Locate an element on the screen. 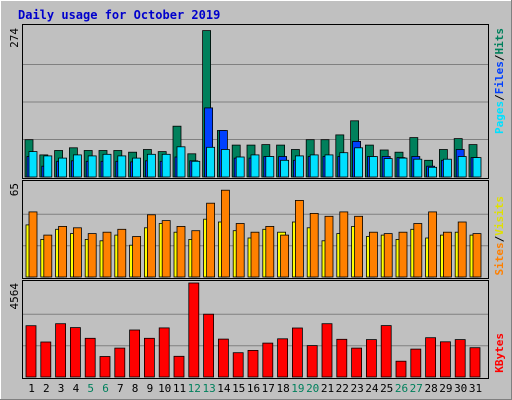 This screenshot has height=400, width=512. day-label: 29 is located at coordinates (445, 388).